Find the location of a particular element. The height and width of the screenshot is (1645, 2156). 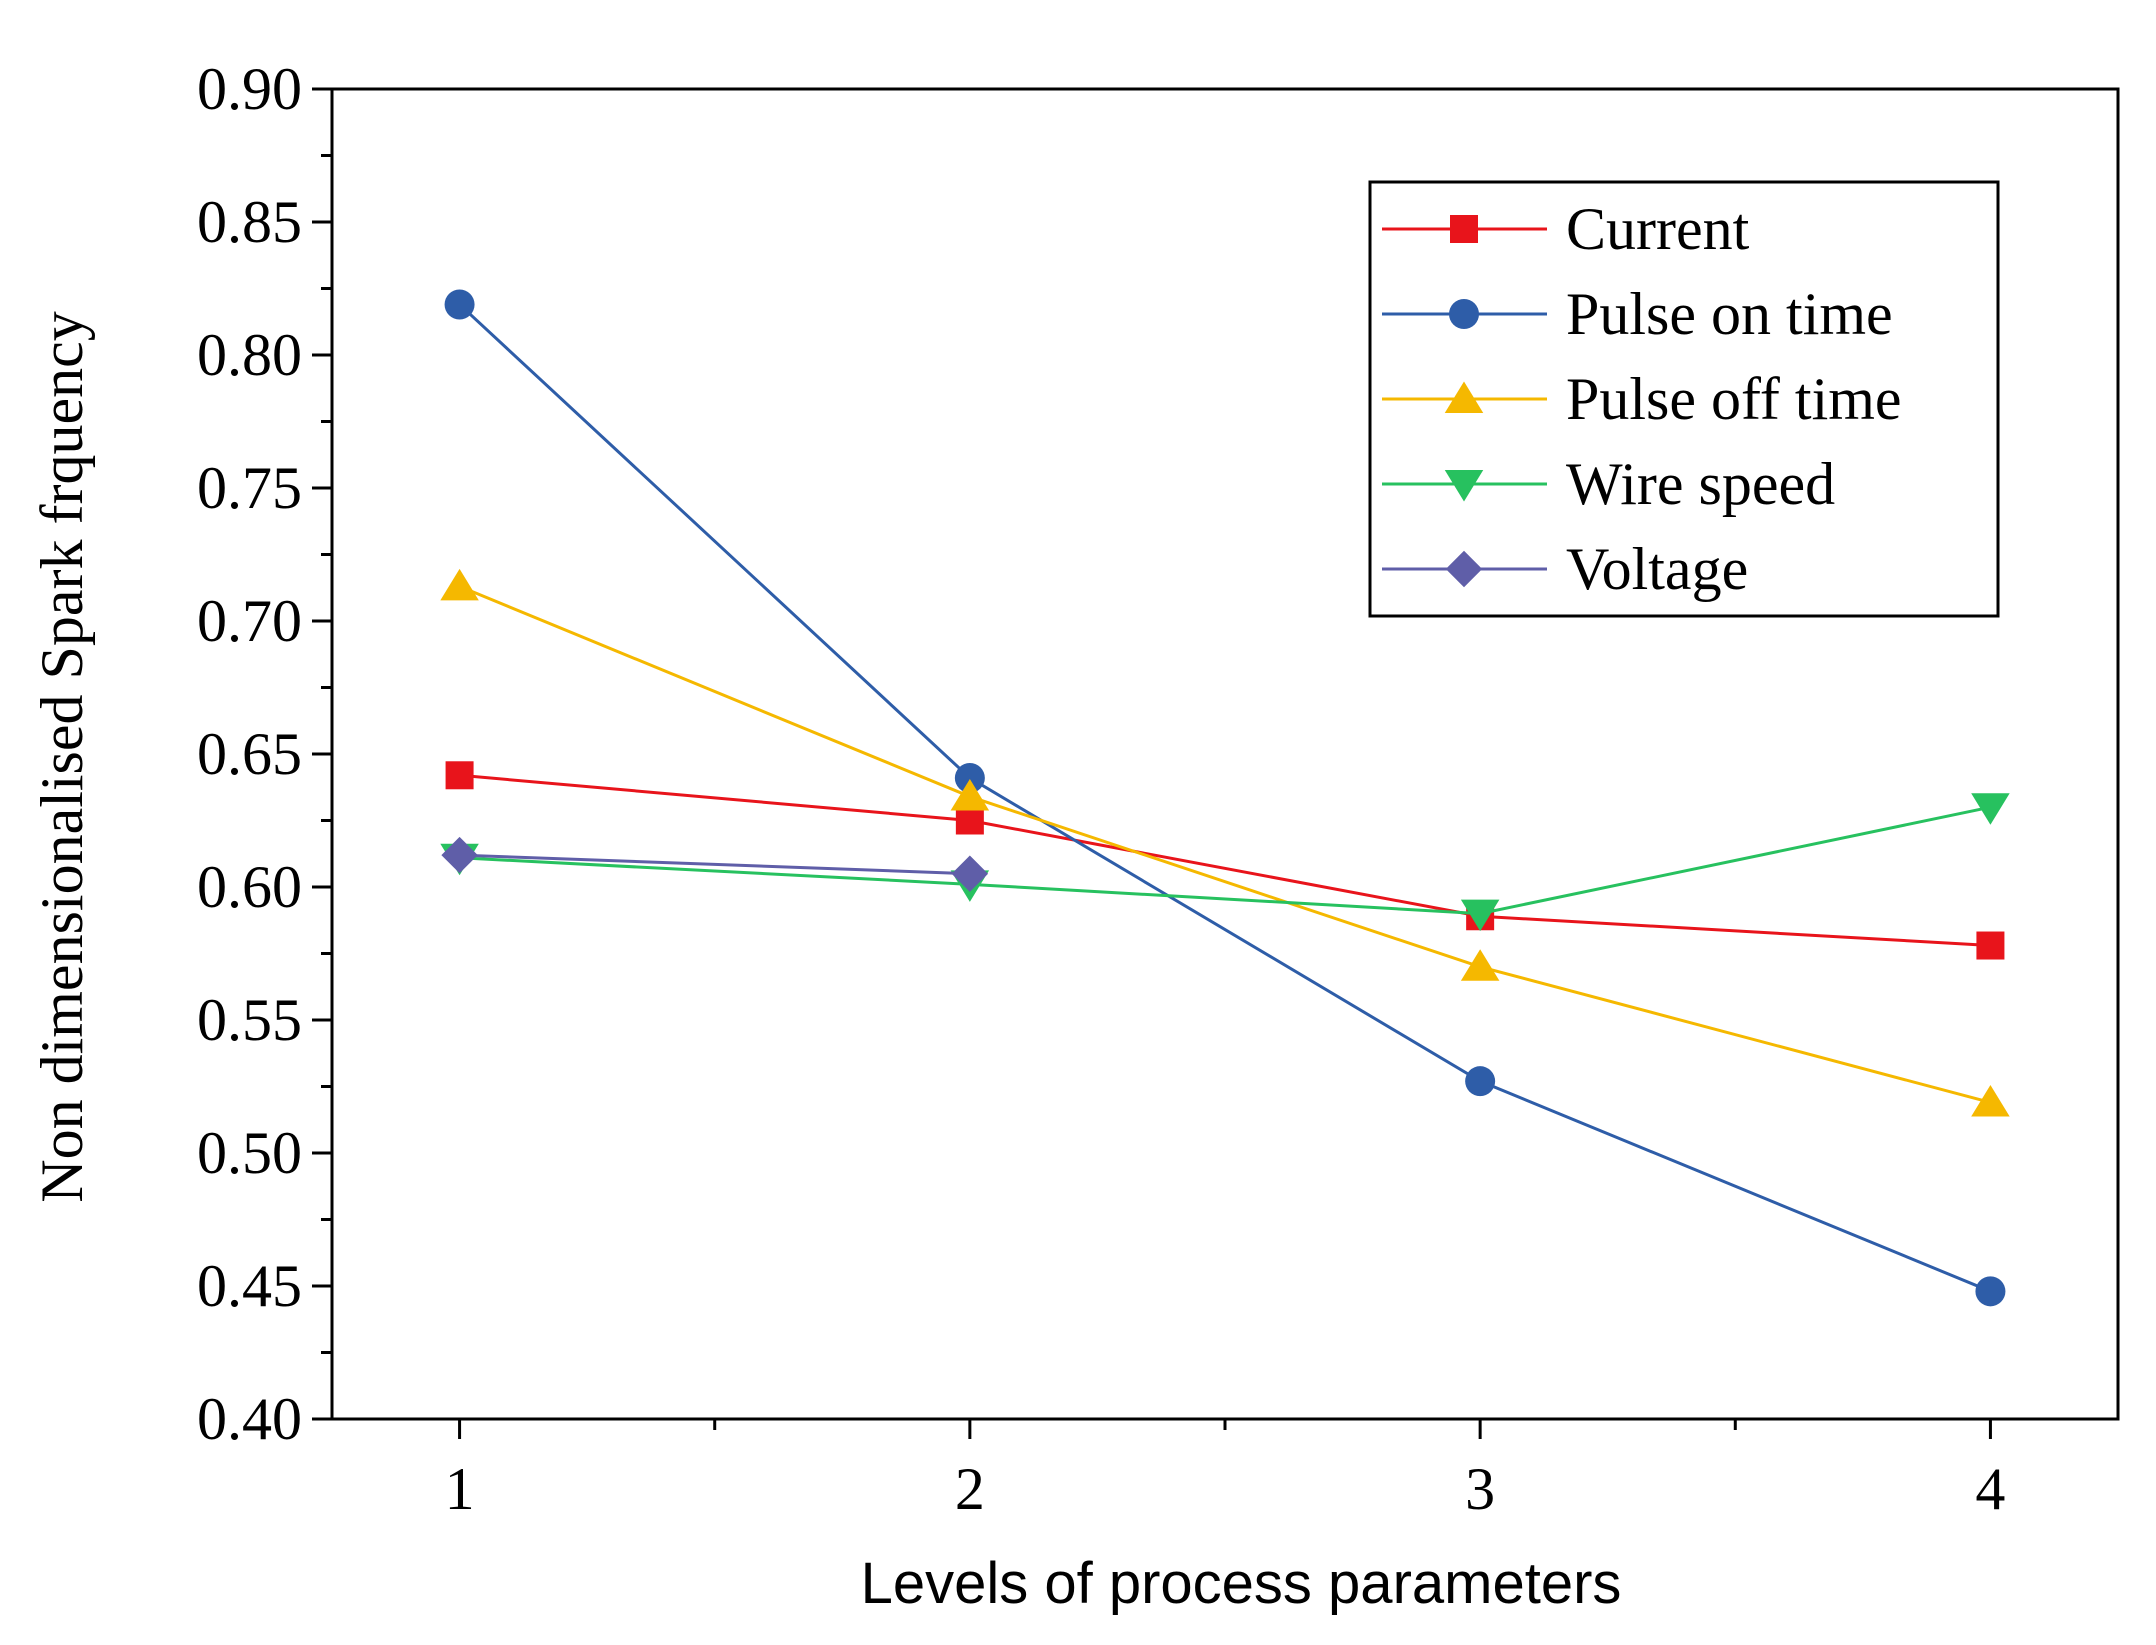

legend-entry: Current is located at coordinates (1566, 229).